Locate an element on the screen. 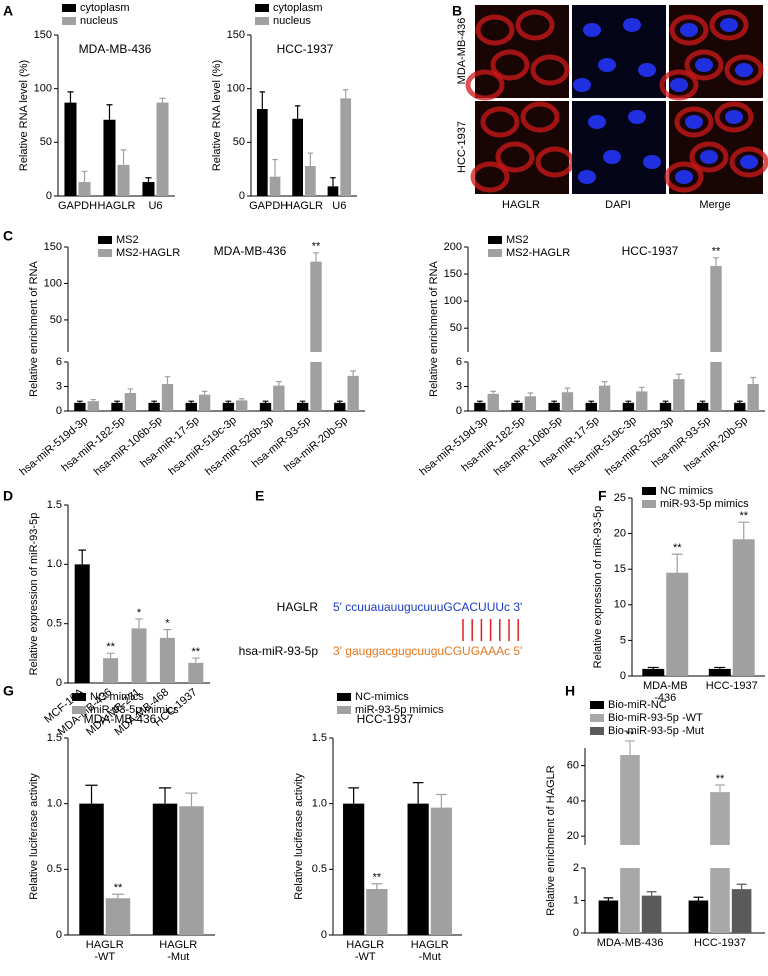  column-label: Merge is located at coordinates (714, 205).